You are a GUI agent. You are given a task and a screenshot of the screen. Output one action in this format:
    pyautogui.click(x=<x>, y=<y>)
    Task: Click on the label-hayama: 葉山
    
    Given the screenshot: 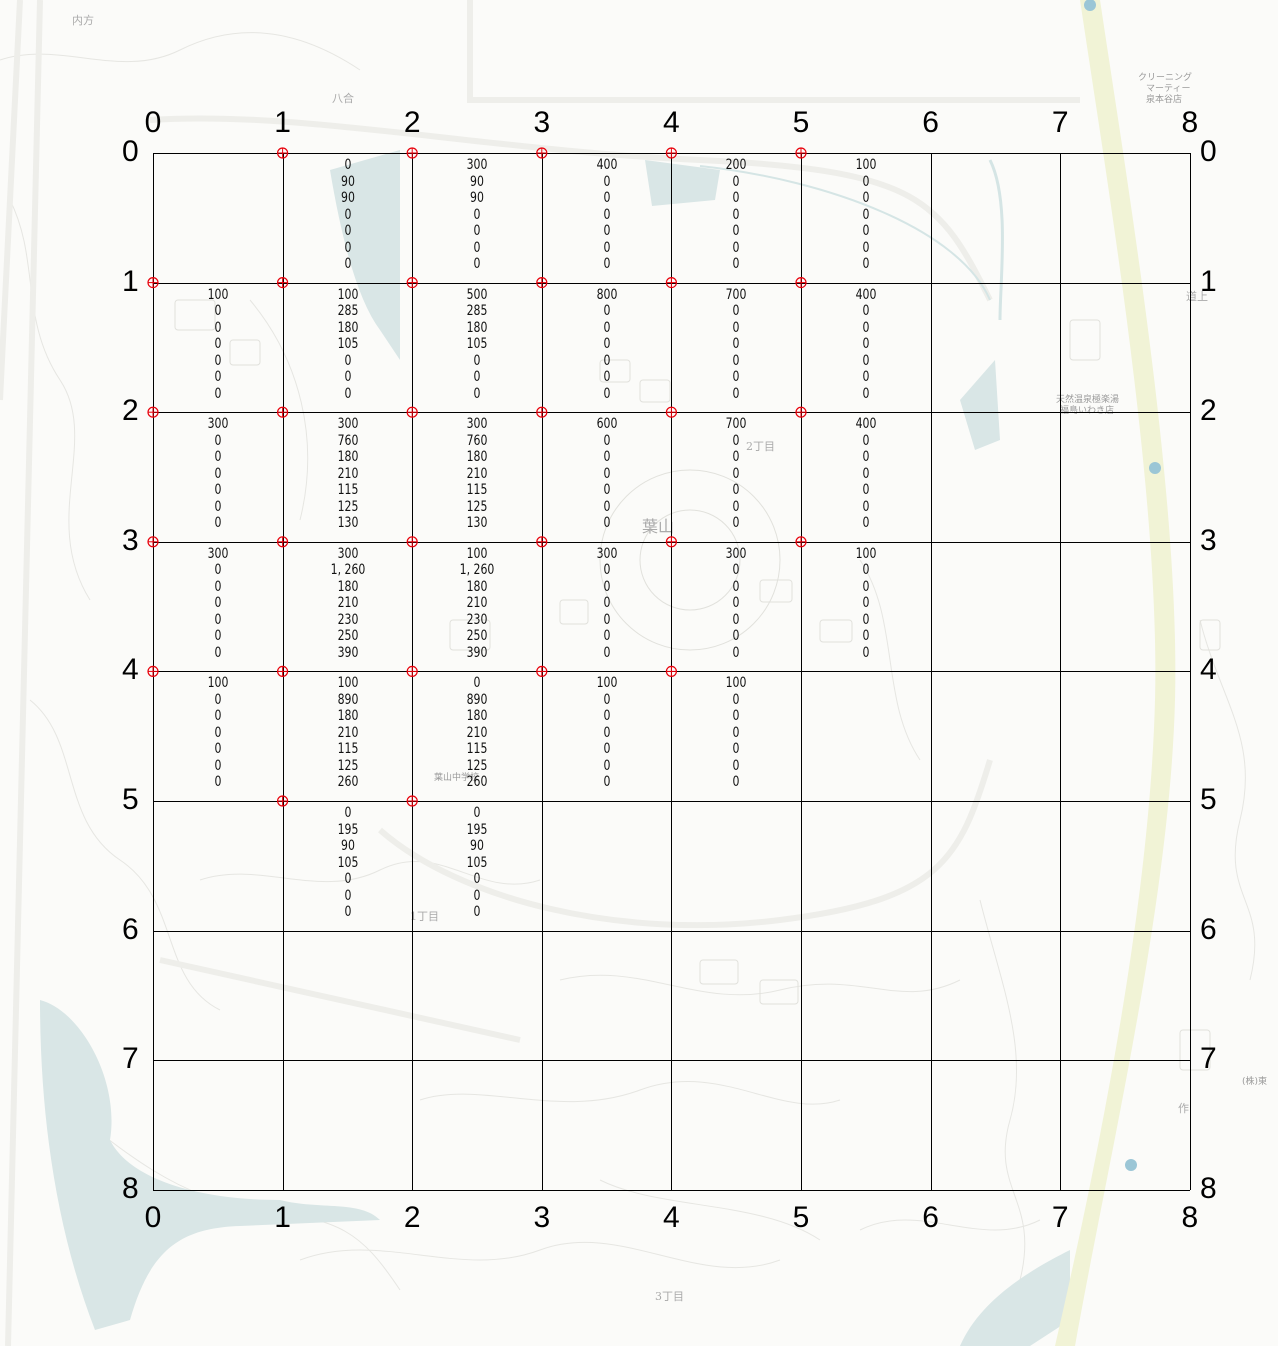 What is the action you would take?
    pyautogui.click(x=658, y=526)
    